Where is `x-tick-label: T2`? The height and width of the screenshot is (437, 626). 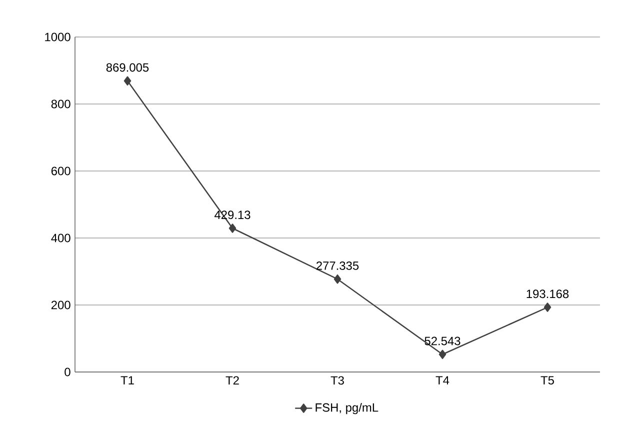
x-tick-label: T2 is located at coordinates (232, 380).